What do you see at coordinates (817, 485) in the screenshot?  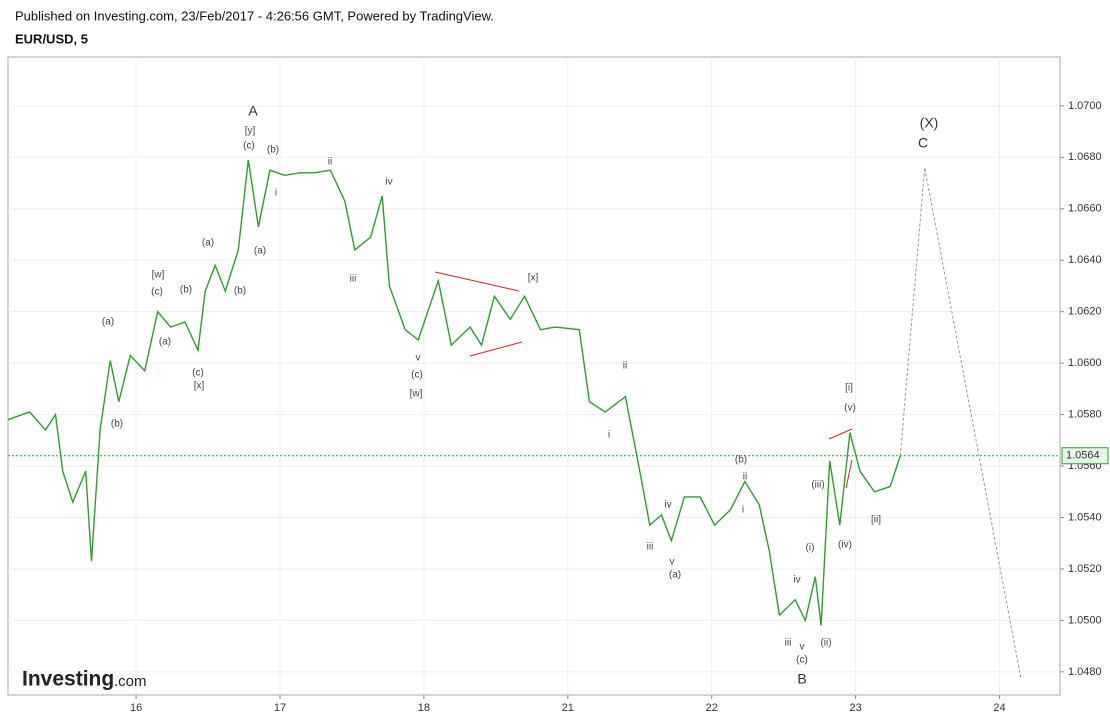 I see `wave-label: (iii)` at bounding box center [817, 485].